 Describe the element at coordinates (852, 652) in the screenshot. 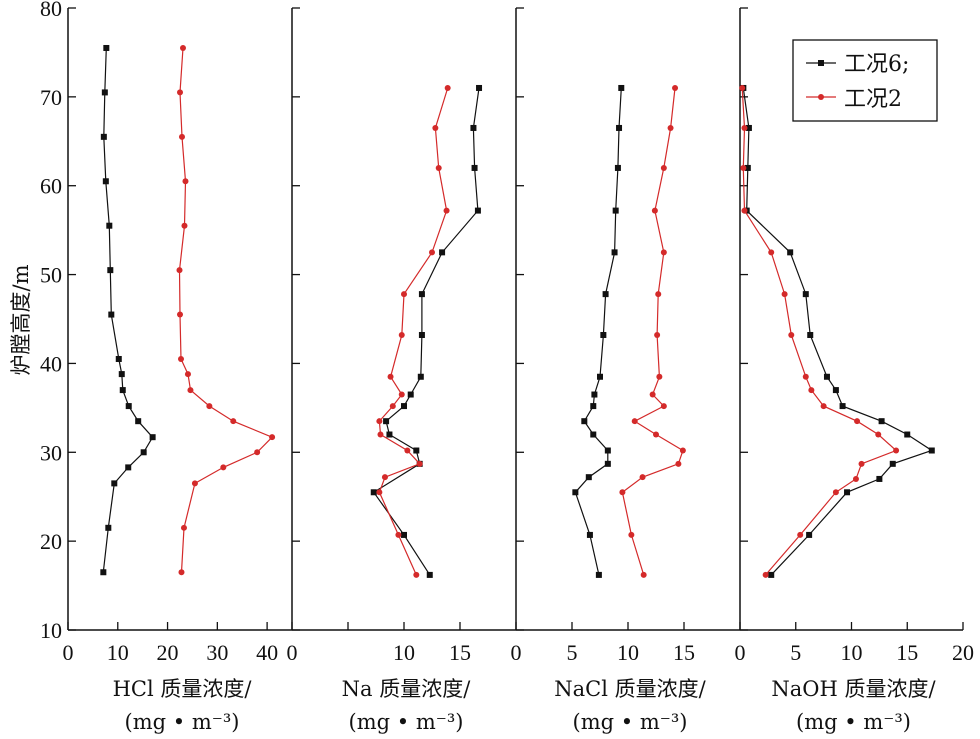

I see `panel-4-x-tick-label: 10` at that location.